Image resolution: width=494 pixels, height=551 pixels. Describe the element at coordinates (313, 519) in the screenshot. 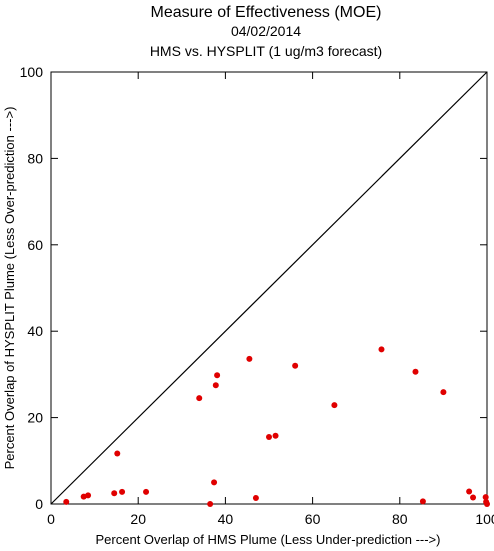

I see `x-tick-label-3: 60` at that location.